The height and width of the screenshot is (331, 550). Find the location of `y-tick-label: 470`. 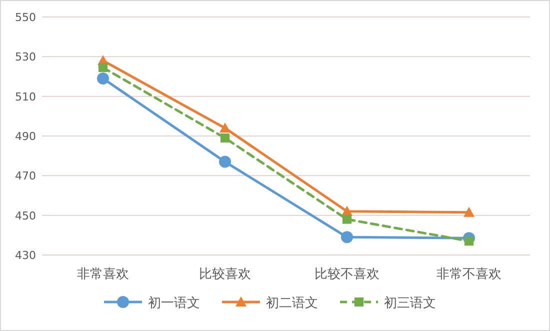

y-tick-label: 470 is located at coordinates (25, 176).